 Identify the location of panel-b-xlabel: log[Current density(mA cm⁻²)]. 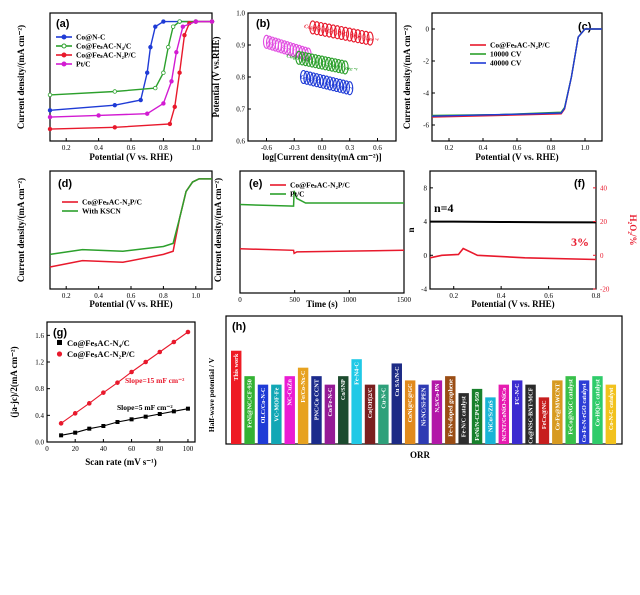
(321, 157).